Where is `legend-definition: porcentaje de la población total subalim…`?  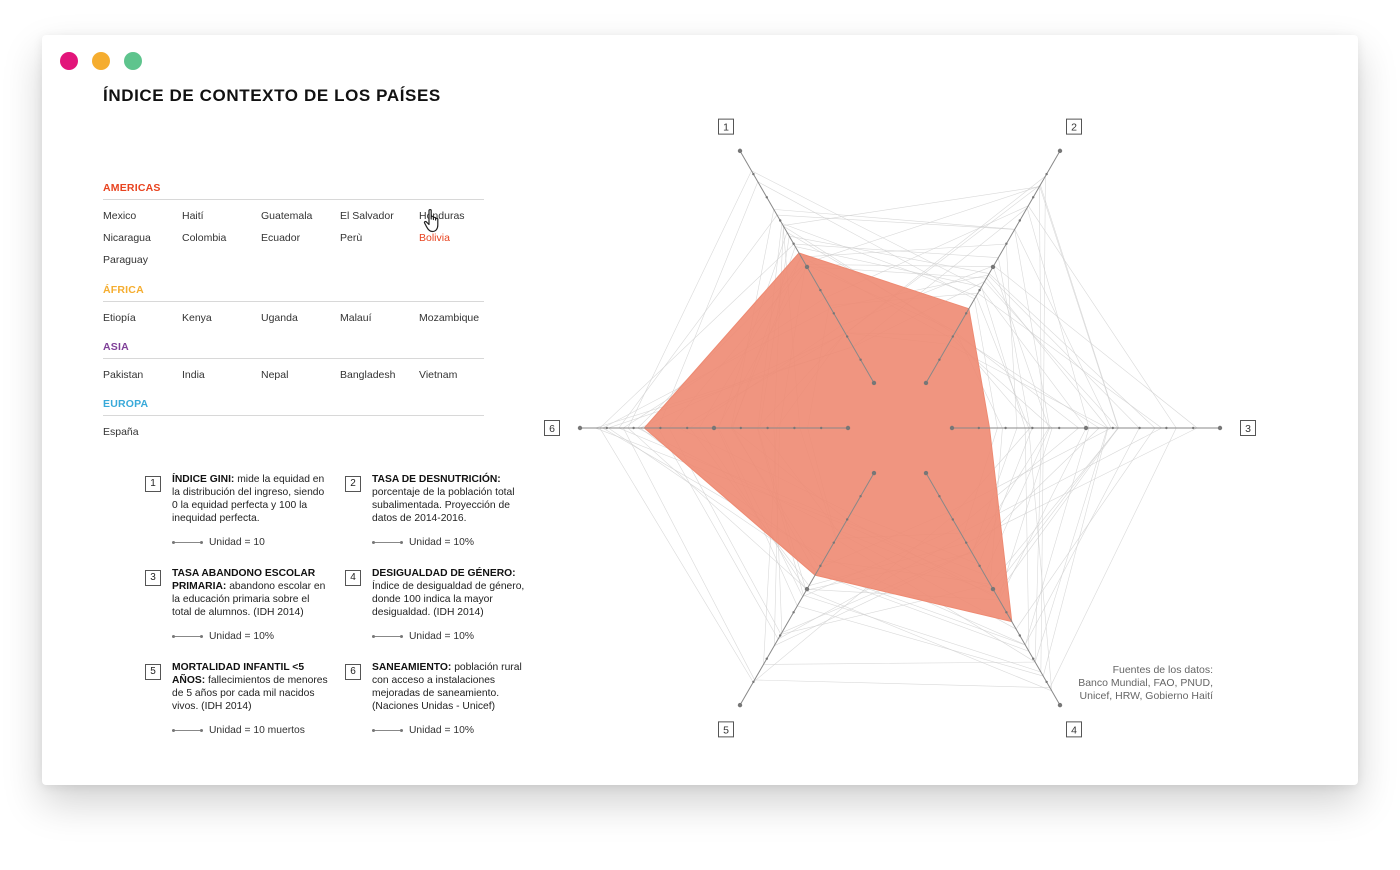 legend-definition: porcentaje de la población total subalim… is located at coordinates (443, 505).